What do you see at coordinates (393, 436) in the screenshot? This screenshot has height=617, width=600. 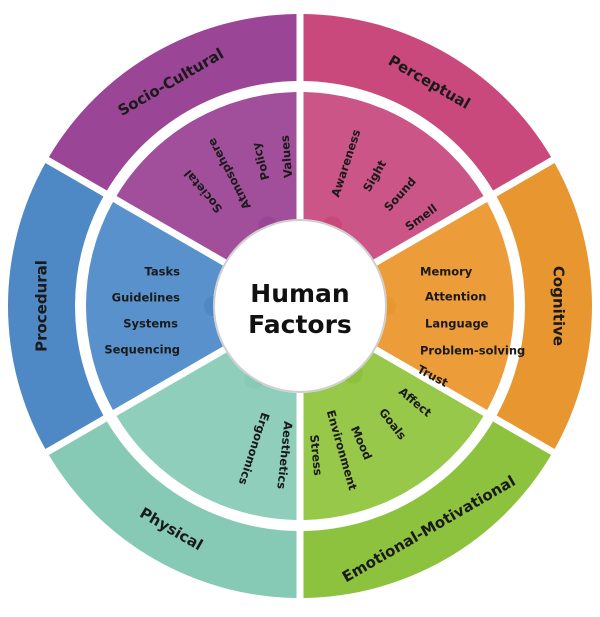 I see `inner-segment-emotional-motivational` at bounding box center [393, 436].